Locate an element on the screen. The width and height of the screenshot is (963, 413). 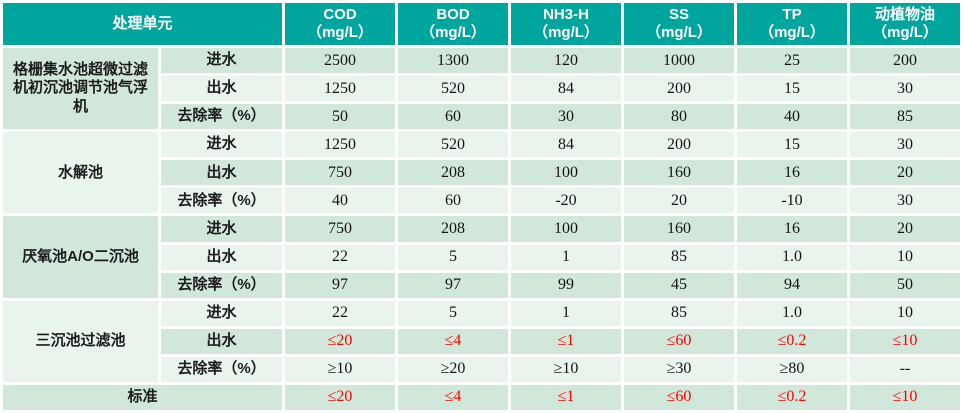
value-cell: 1300 is located at coordinates (453, 61).